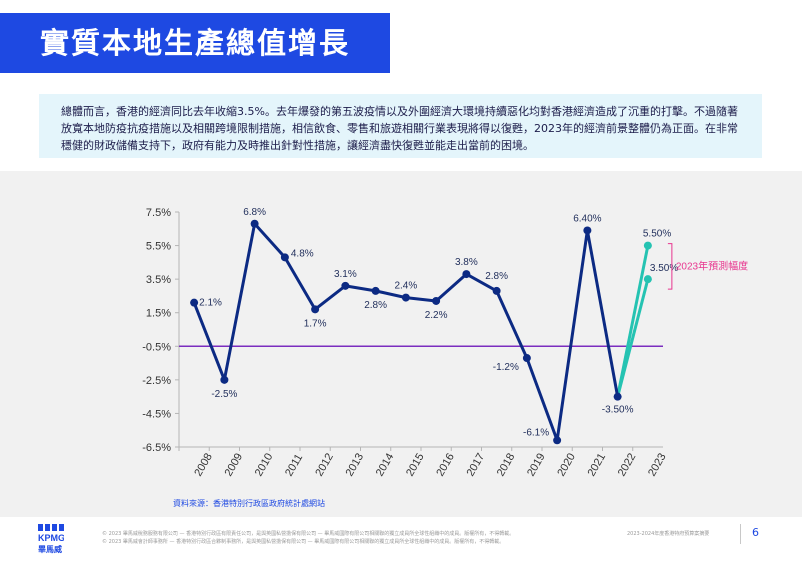  Describe the element at coordinates (224, 394) in the screenshot. I see `data-label: -2.5%` at that location.